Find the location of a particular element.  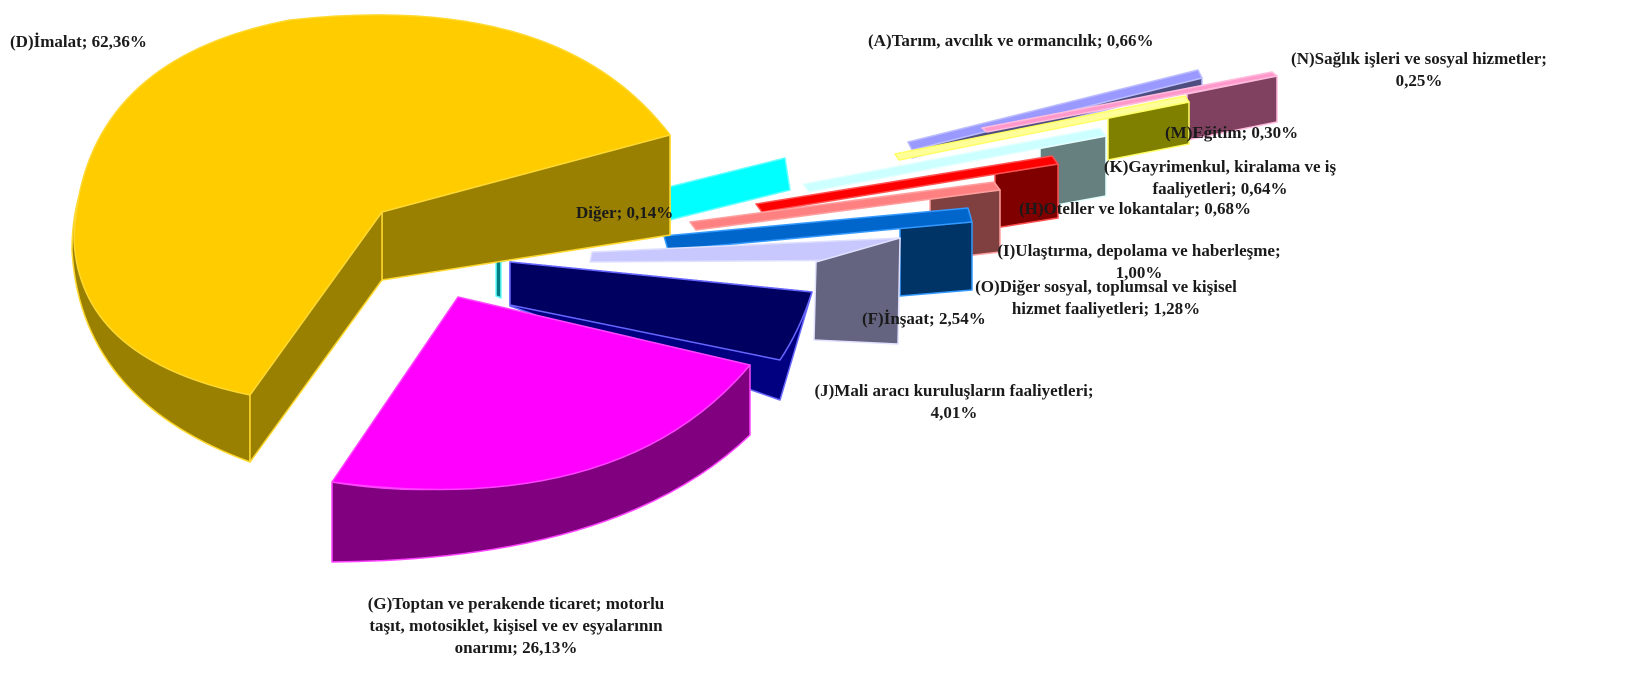

slice-label-other-line-0: Diğer; 0,14% is located at coordinates (625, 212).